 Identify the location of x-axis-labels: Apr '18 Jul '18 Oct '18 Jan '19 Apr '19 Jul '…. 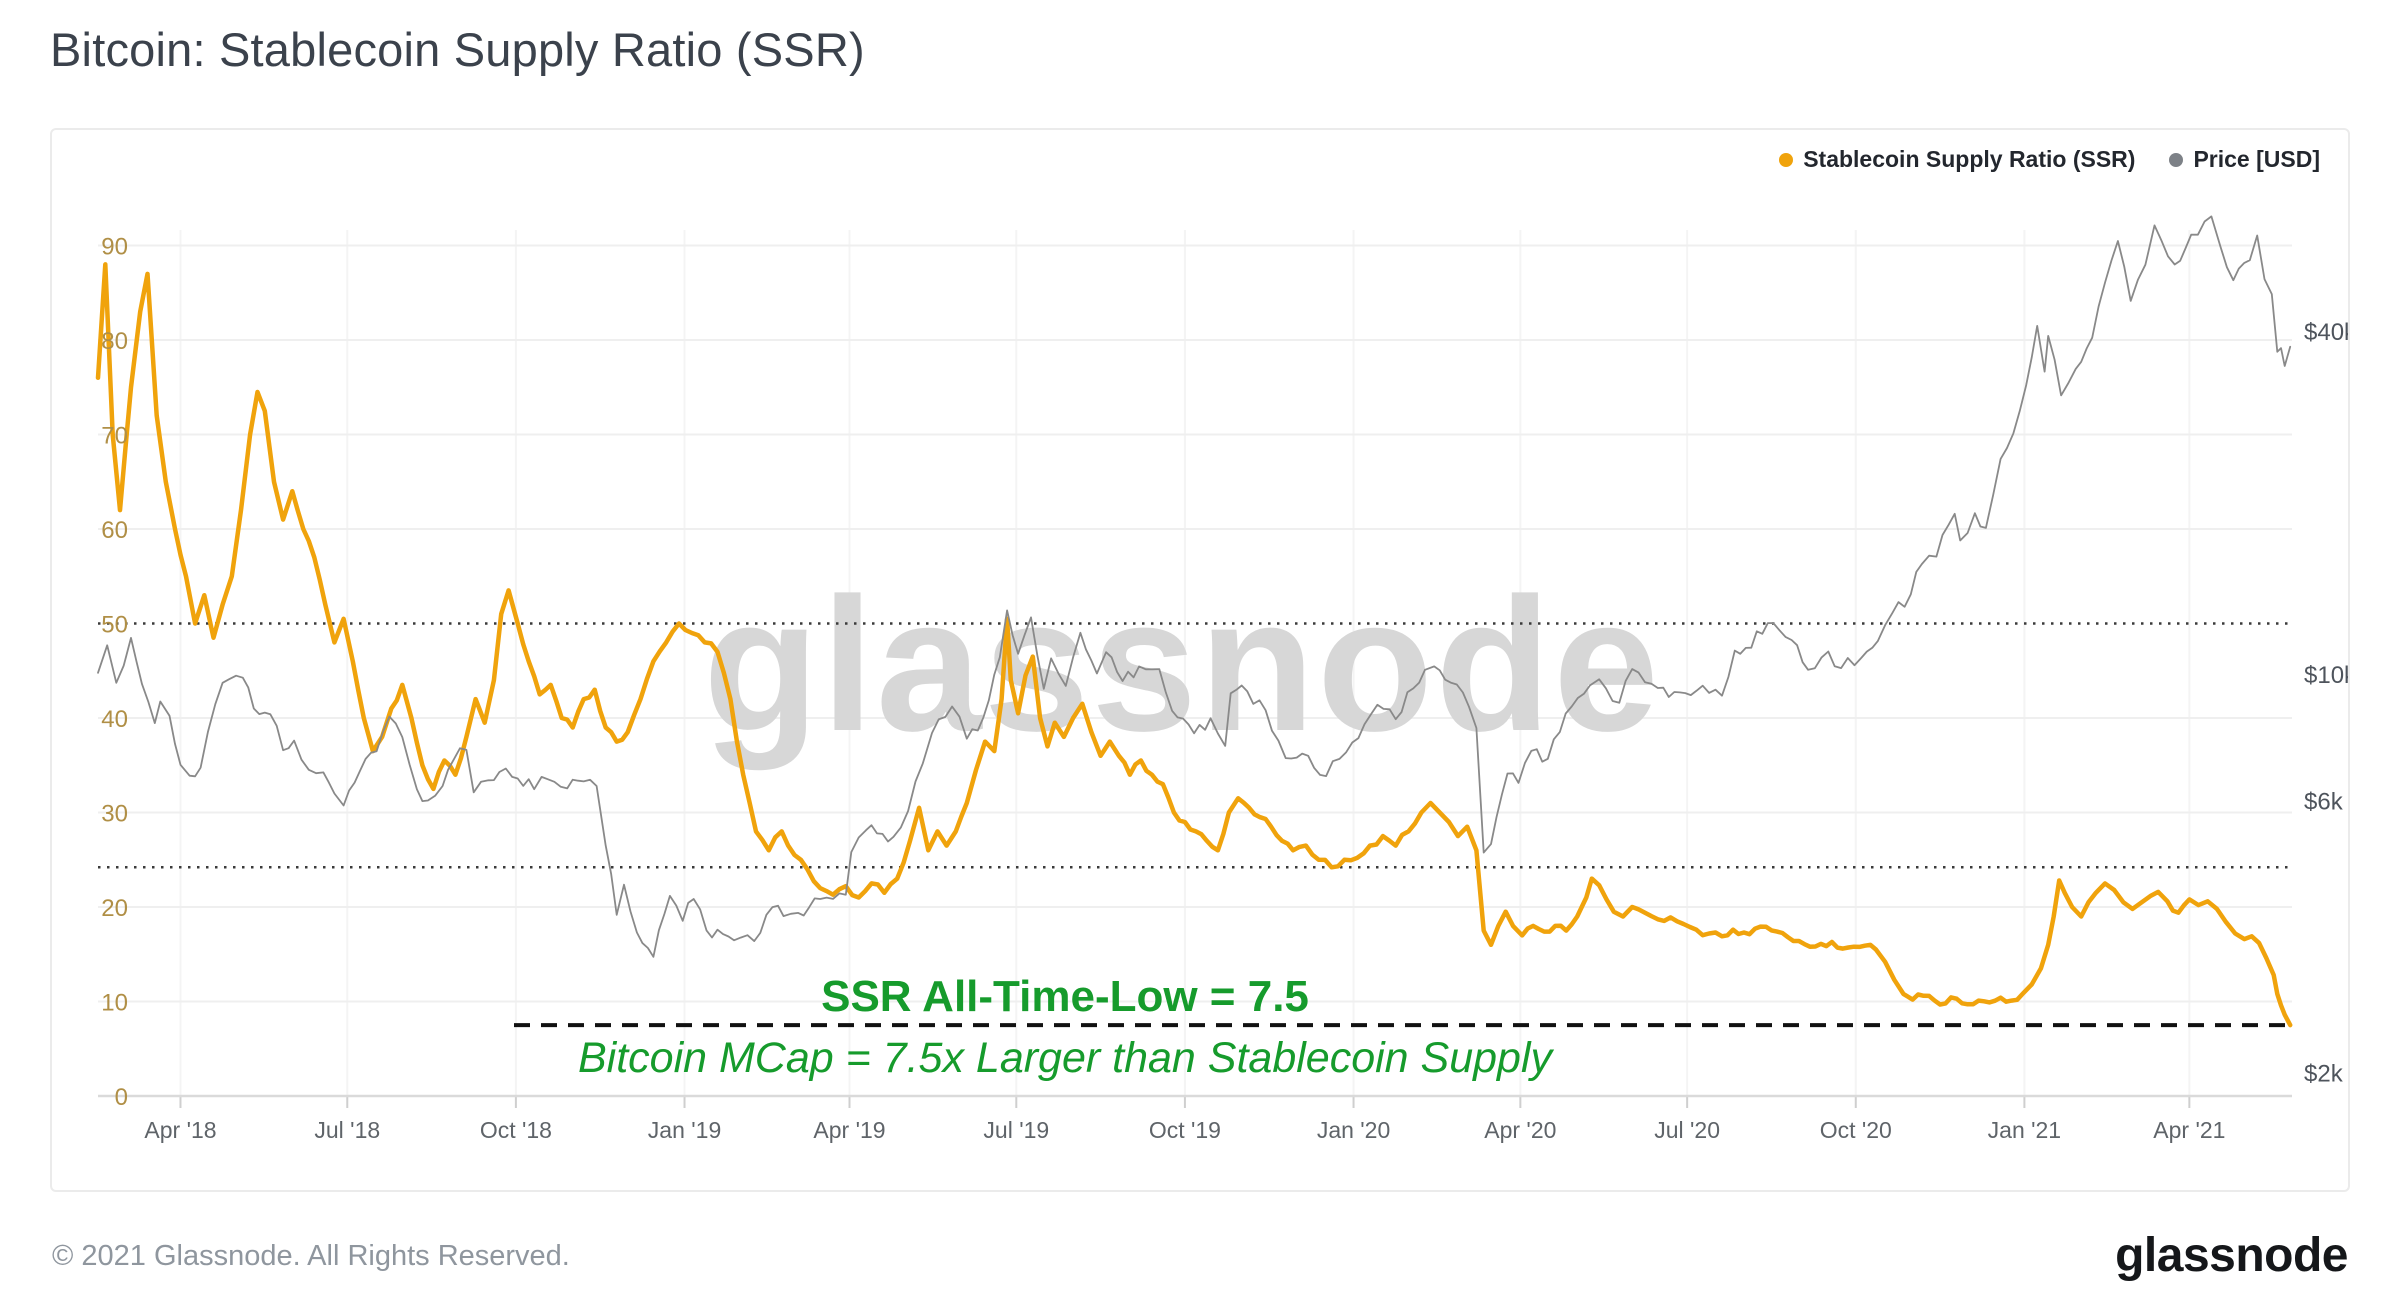
(1184, 1130).